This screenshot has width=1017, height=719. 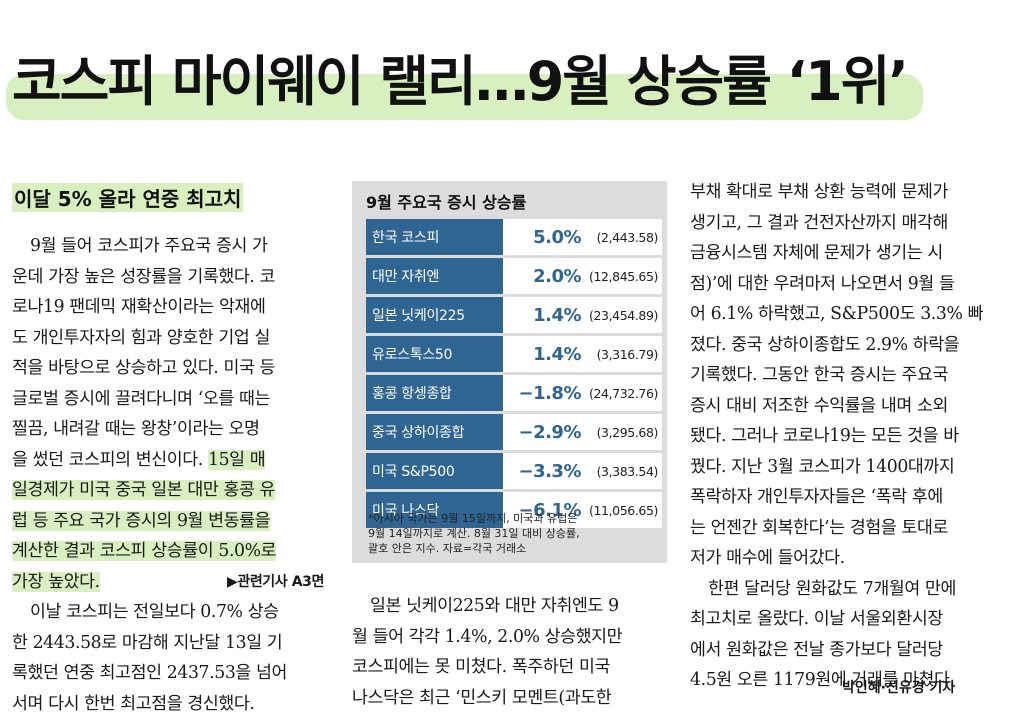 I want to click on text-line: 저가 매수에 들어갔다., so click(x=850, y=558).